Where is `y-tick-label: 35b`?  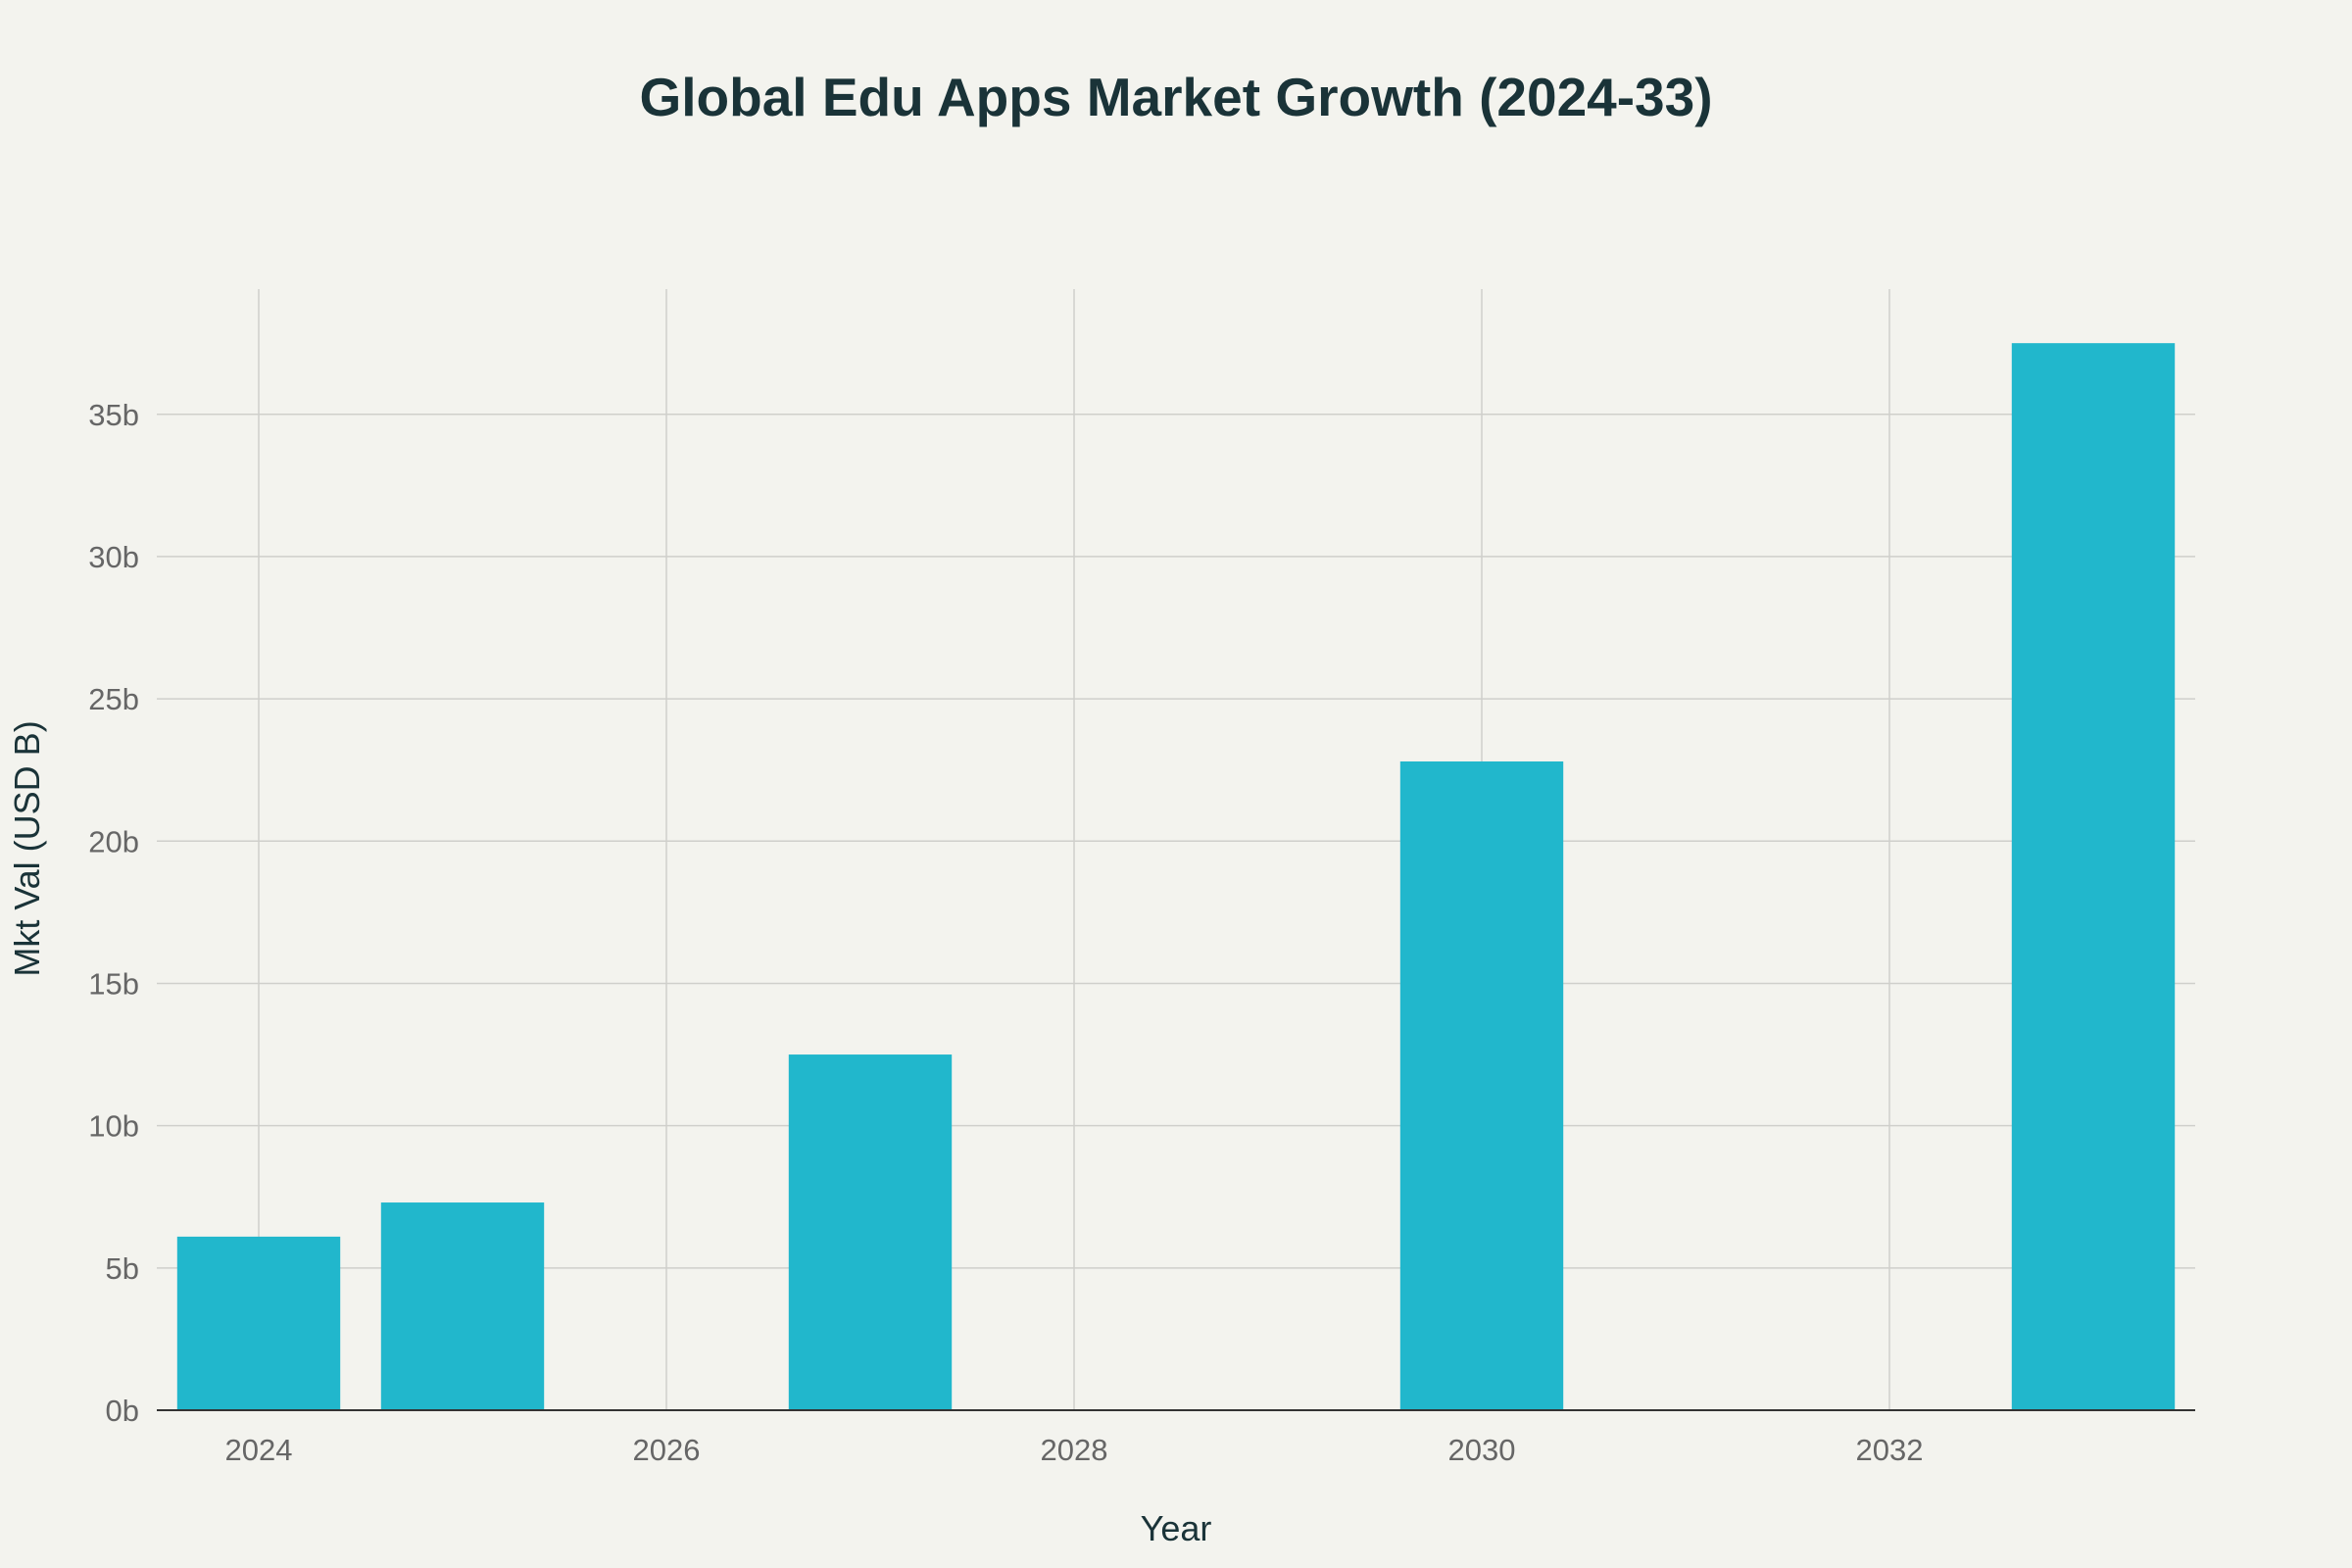 y-tick-label: 35b is located at coordinates (113, 415).